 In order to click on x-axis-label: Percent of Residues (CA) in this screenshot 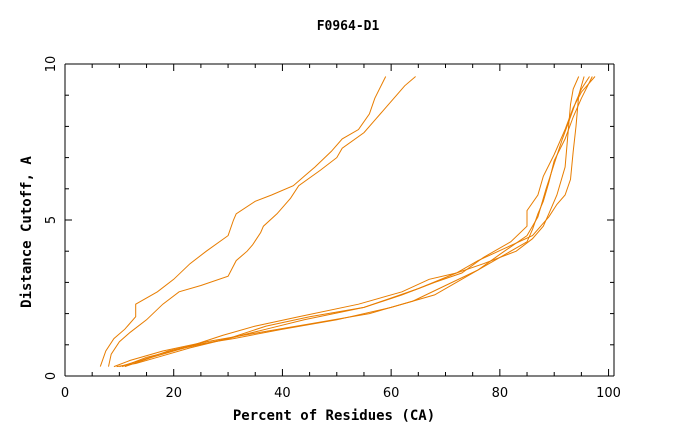, I will do `click(334, 416)`.